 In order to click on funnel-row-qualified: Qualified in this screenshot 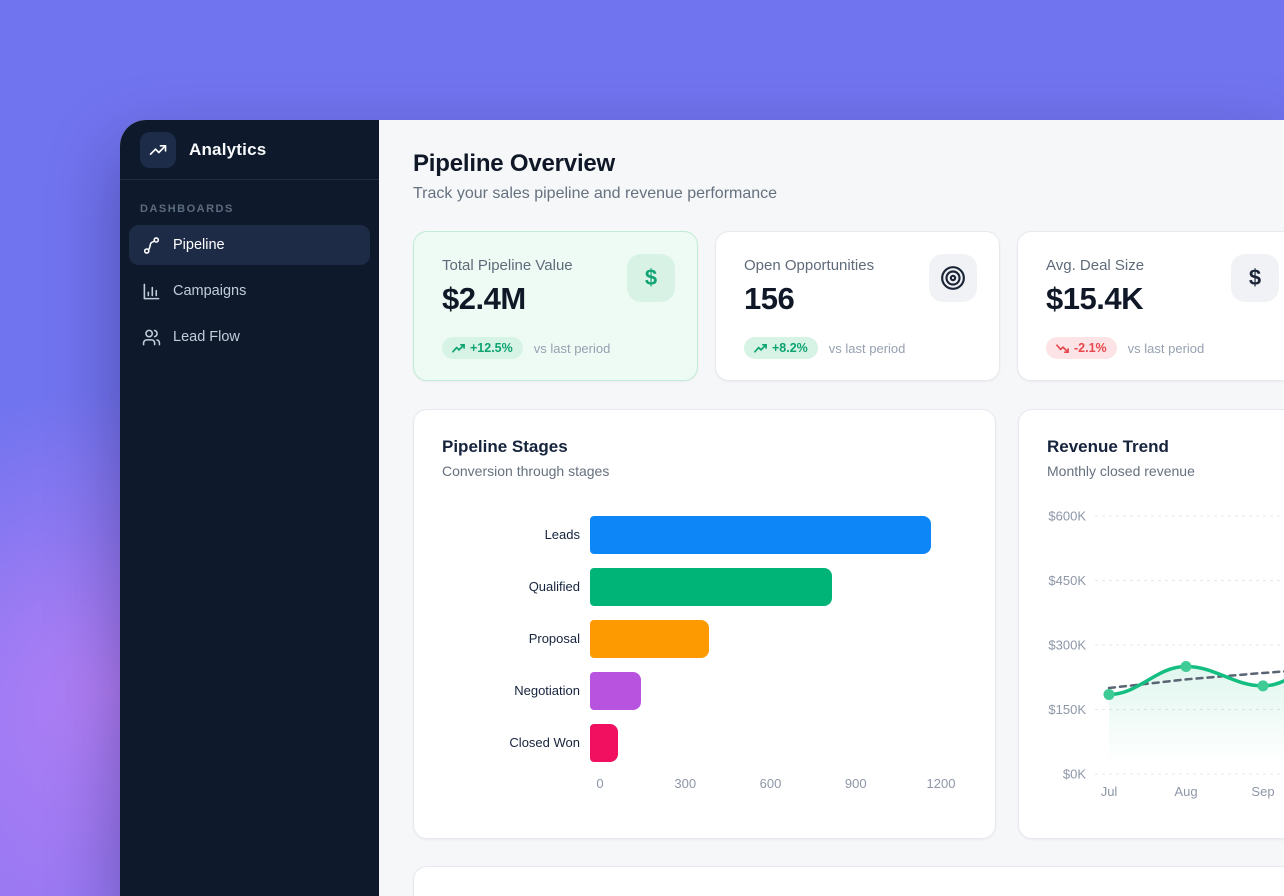, I will do `click(704, 587)`.